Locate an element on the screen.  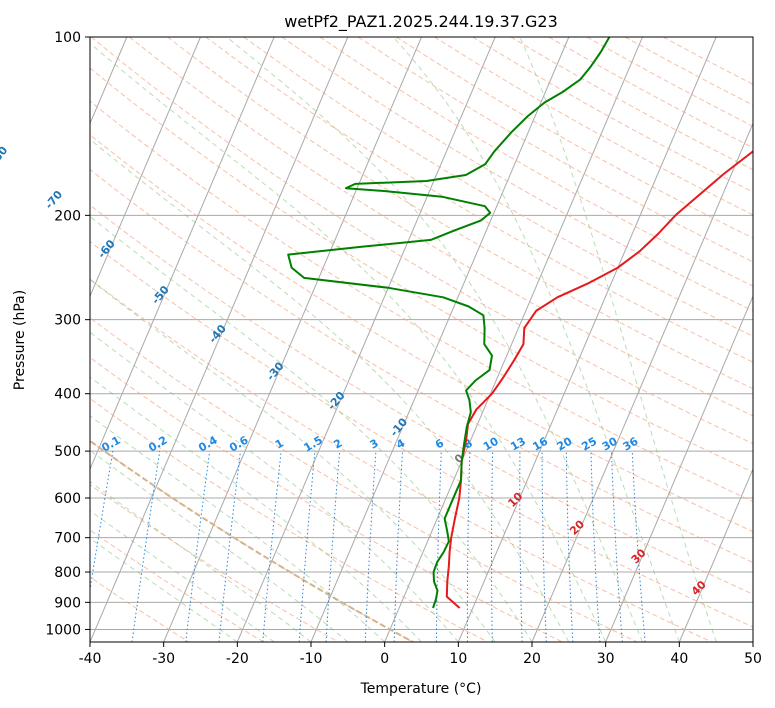
dry-adiabat-label: -80 is located at coordinates (5, 156).